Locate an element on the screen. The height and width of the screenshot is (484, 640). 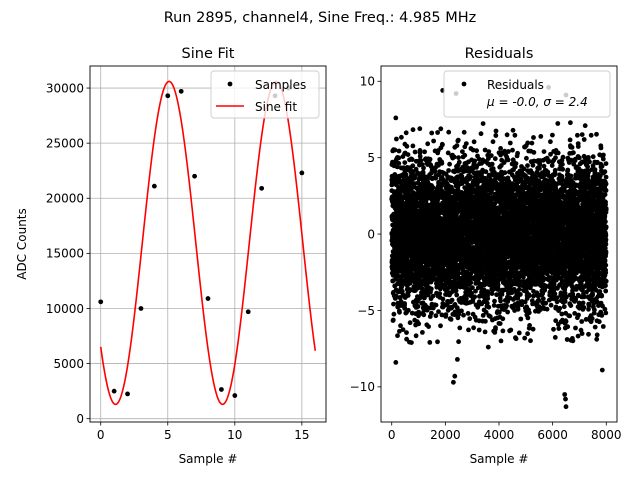
sine-fit-ytick-label: 25000 is located at coordinates (65, 143).